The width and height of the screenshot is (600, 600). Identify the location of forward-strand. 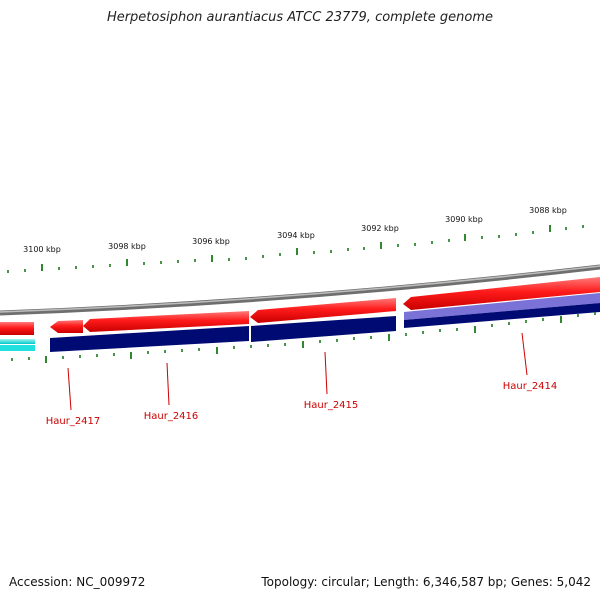
(300, 306).